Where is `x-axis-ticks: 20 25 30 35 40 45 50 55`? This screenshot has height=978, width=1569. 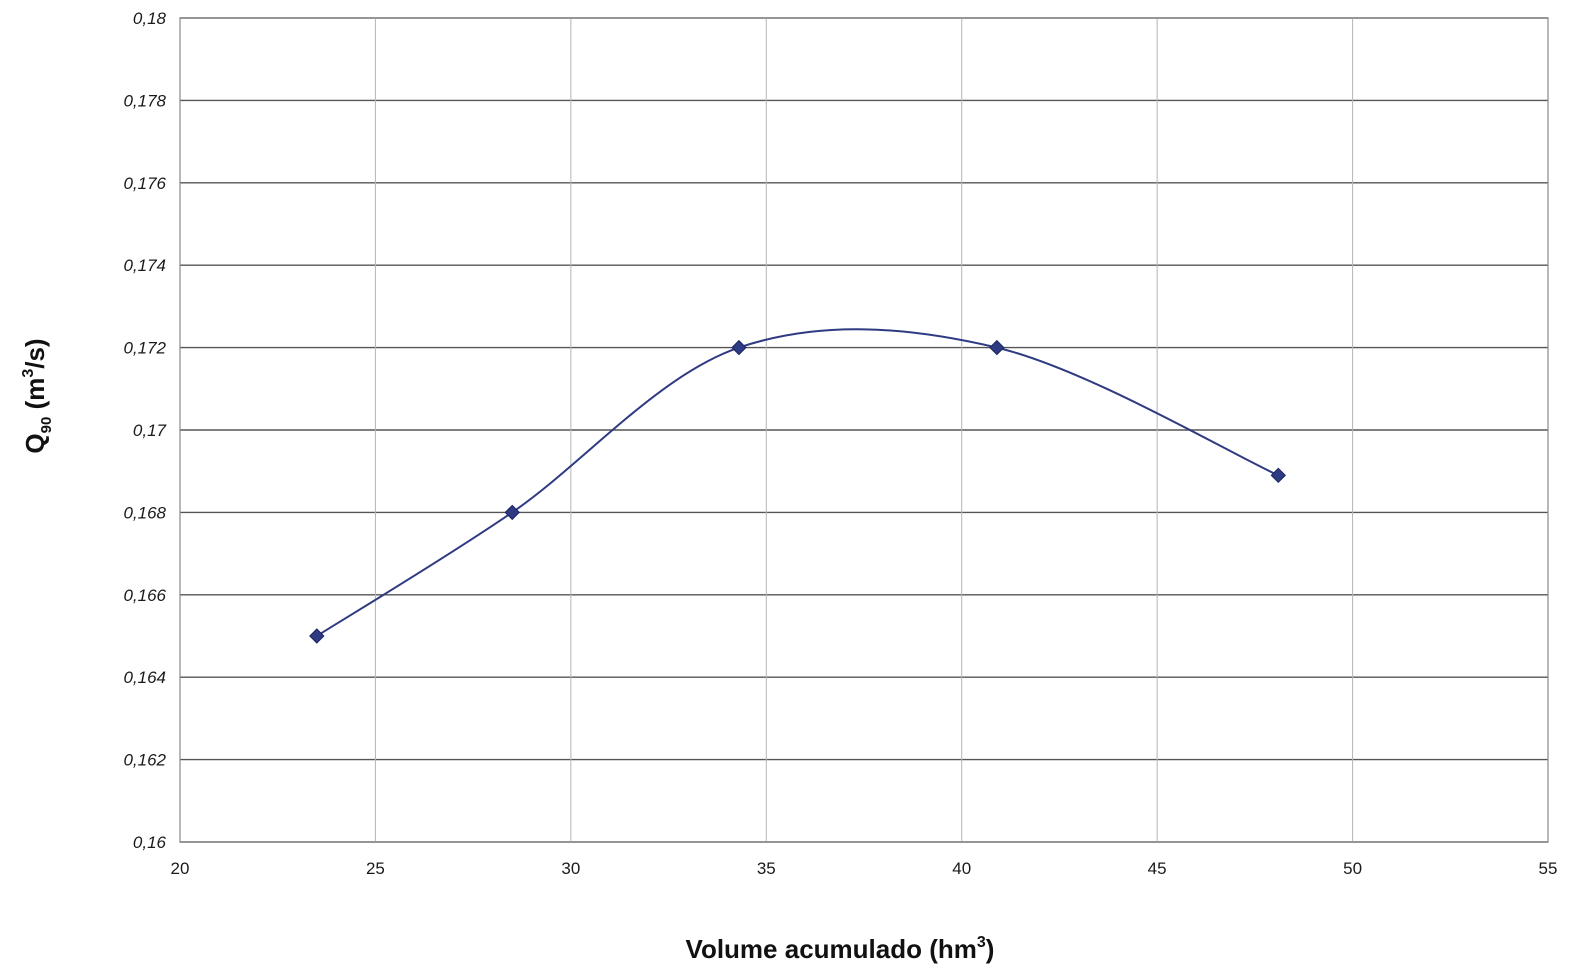
x-axis-ticks: 20 25 30 35 40 45 50 55 is located at coordinates (864, 868).